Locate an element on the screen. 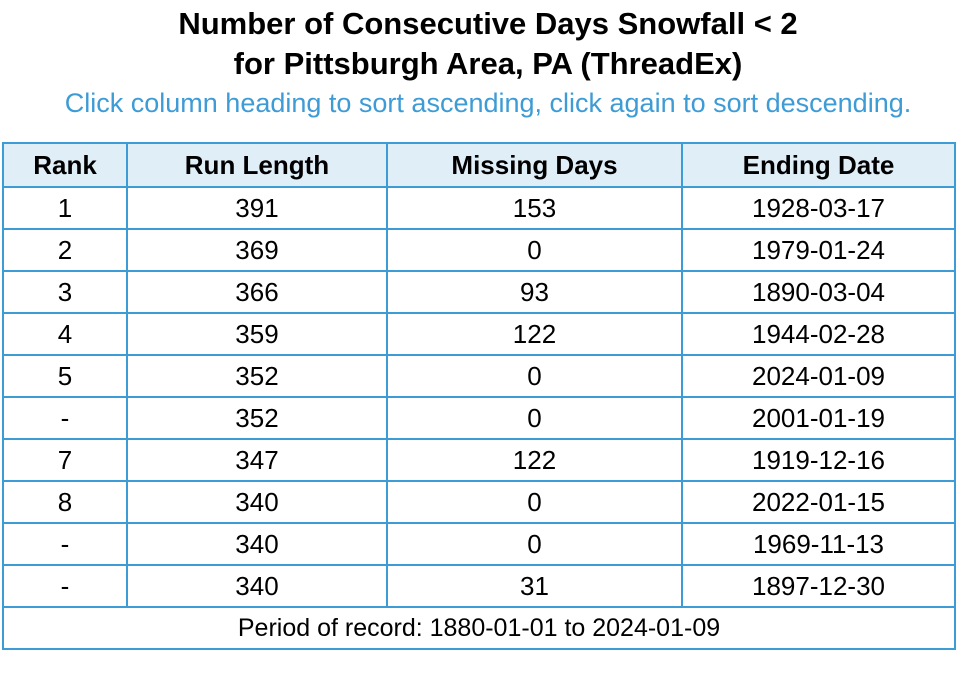 The image size is (976, 678). cell-rank: 8 is located at coordinates (65, 502).